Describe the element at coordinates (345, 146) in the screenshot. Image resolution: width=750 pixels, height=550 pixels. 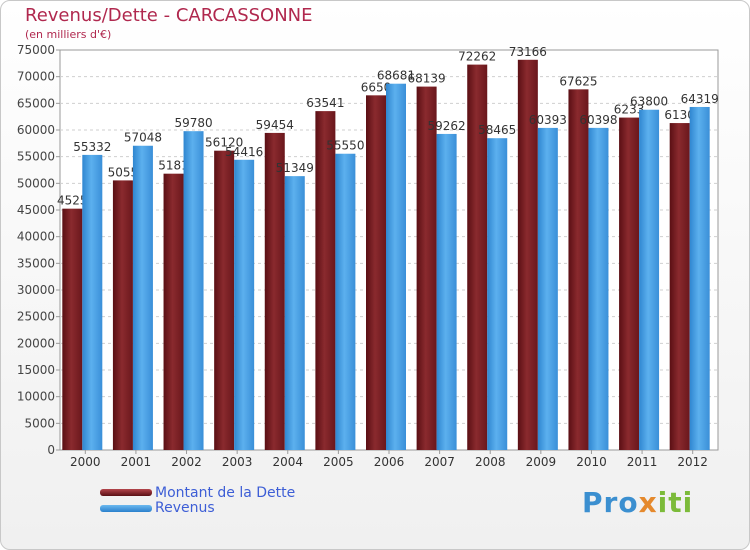
I see `data-label-revenue: 55550` at that location.